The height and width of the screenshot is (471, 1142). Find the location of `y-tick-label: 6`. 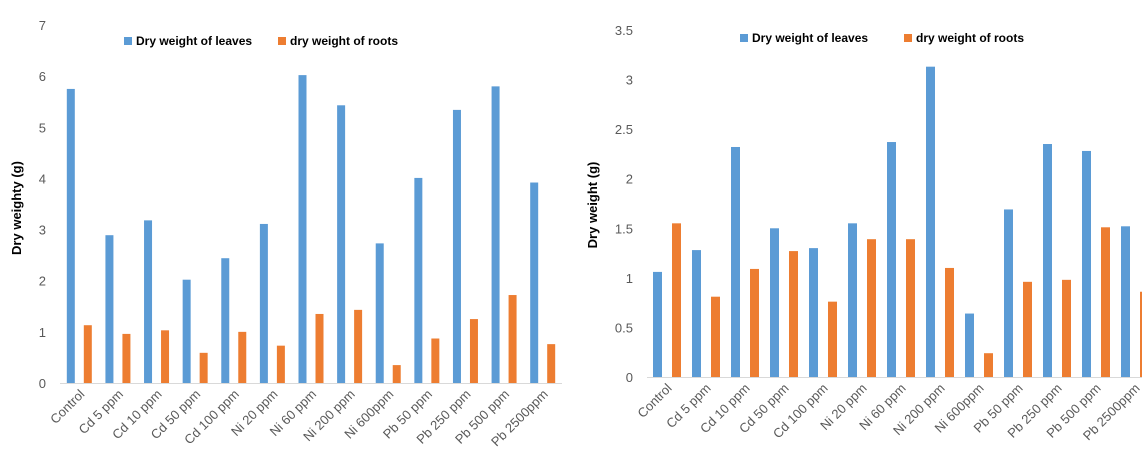

y-tick-label: 6 is located at coordinates (42, 76).